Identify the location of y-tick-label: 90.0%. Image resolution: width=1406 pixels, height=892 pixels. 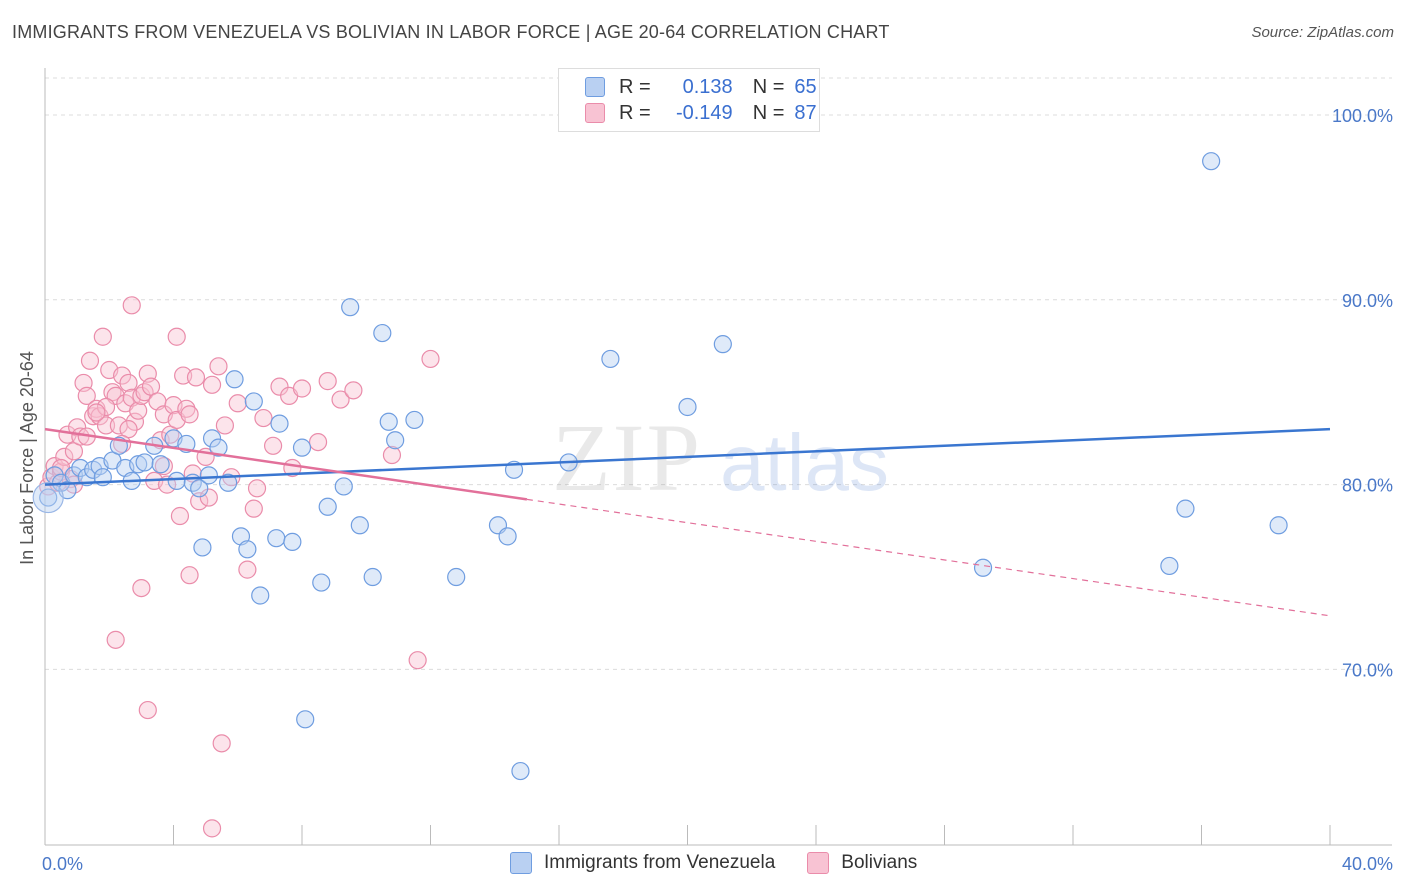
(1367, 301).